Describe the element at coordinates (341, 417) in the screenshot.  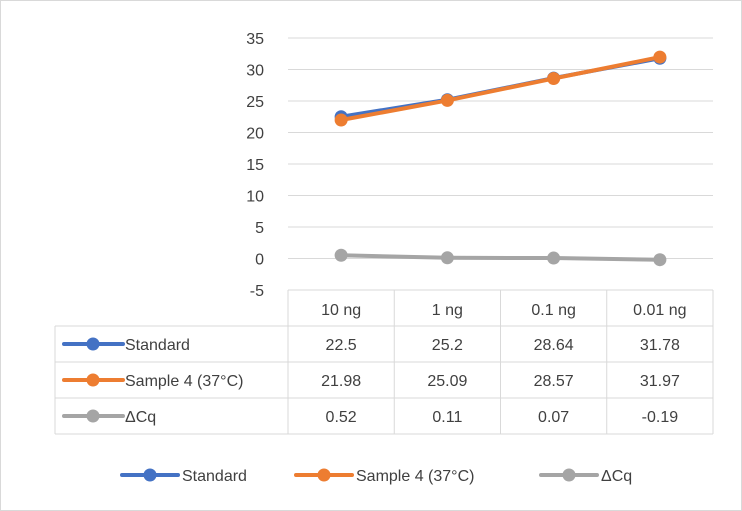
I see `table-value: 0.52` at that location.